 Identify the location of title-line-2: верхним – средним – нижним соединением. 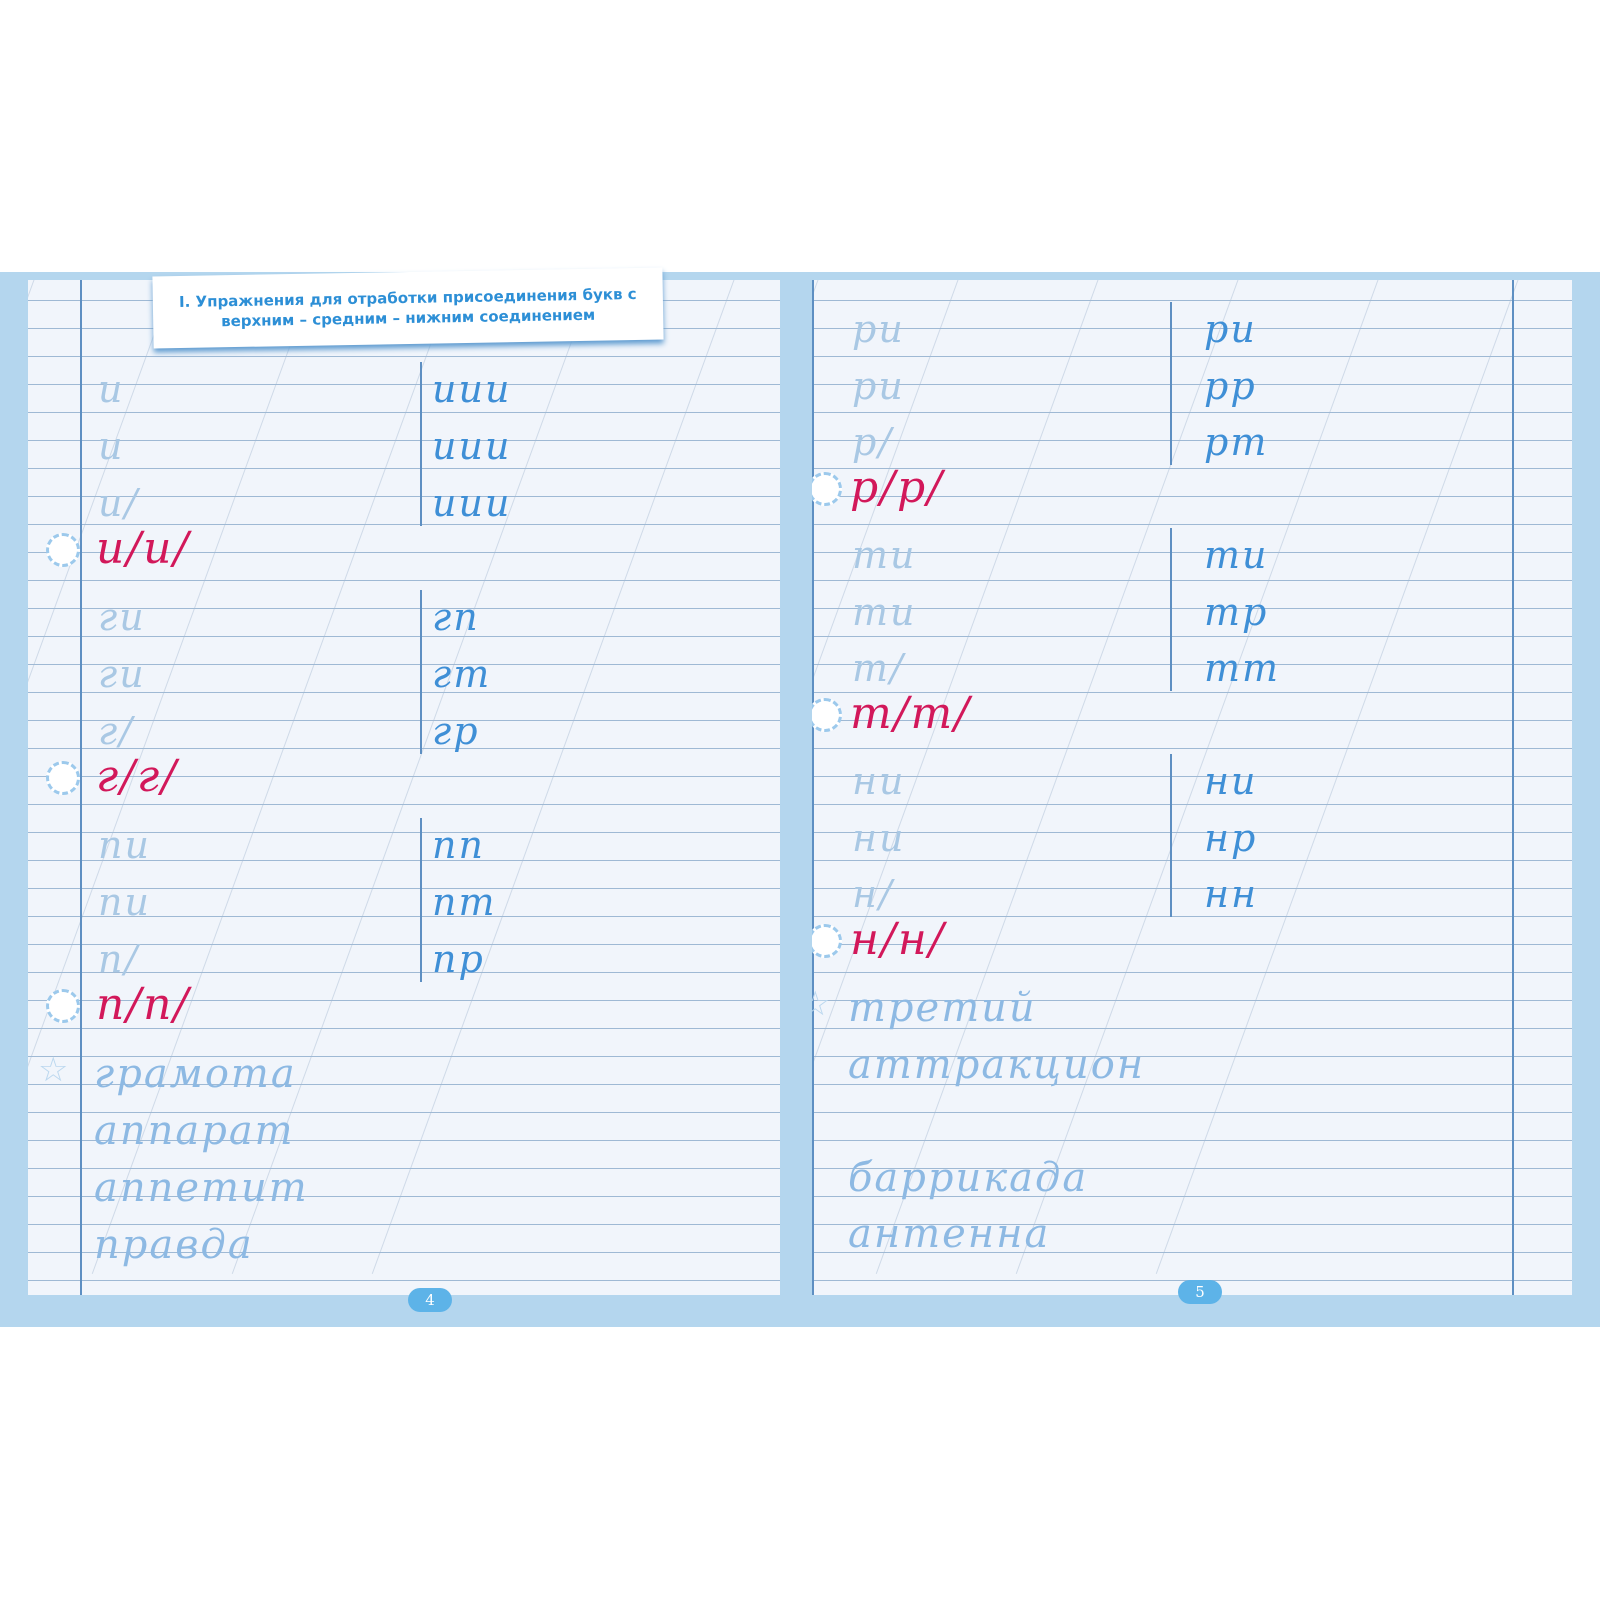
(408, 318).